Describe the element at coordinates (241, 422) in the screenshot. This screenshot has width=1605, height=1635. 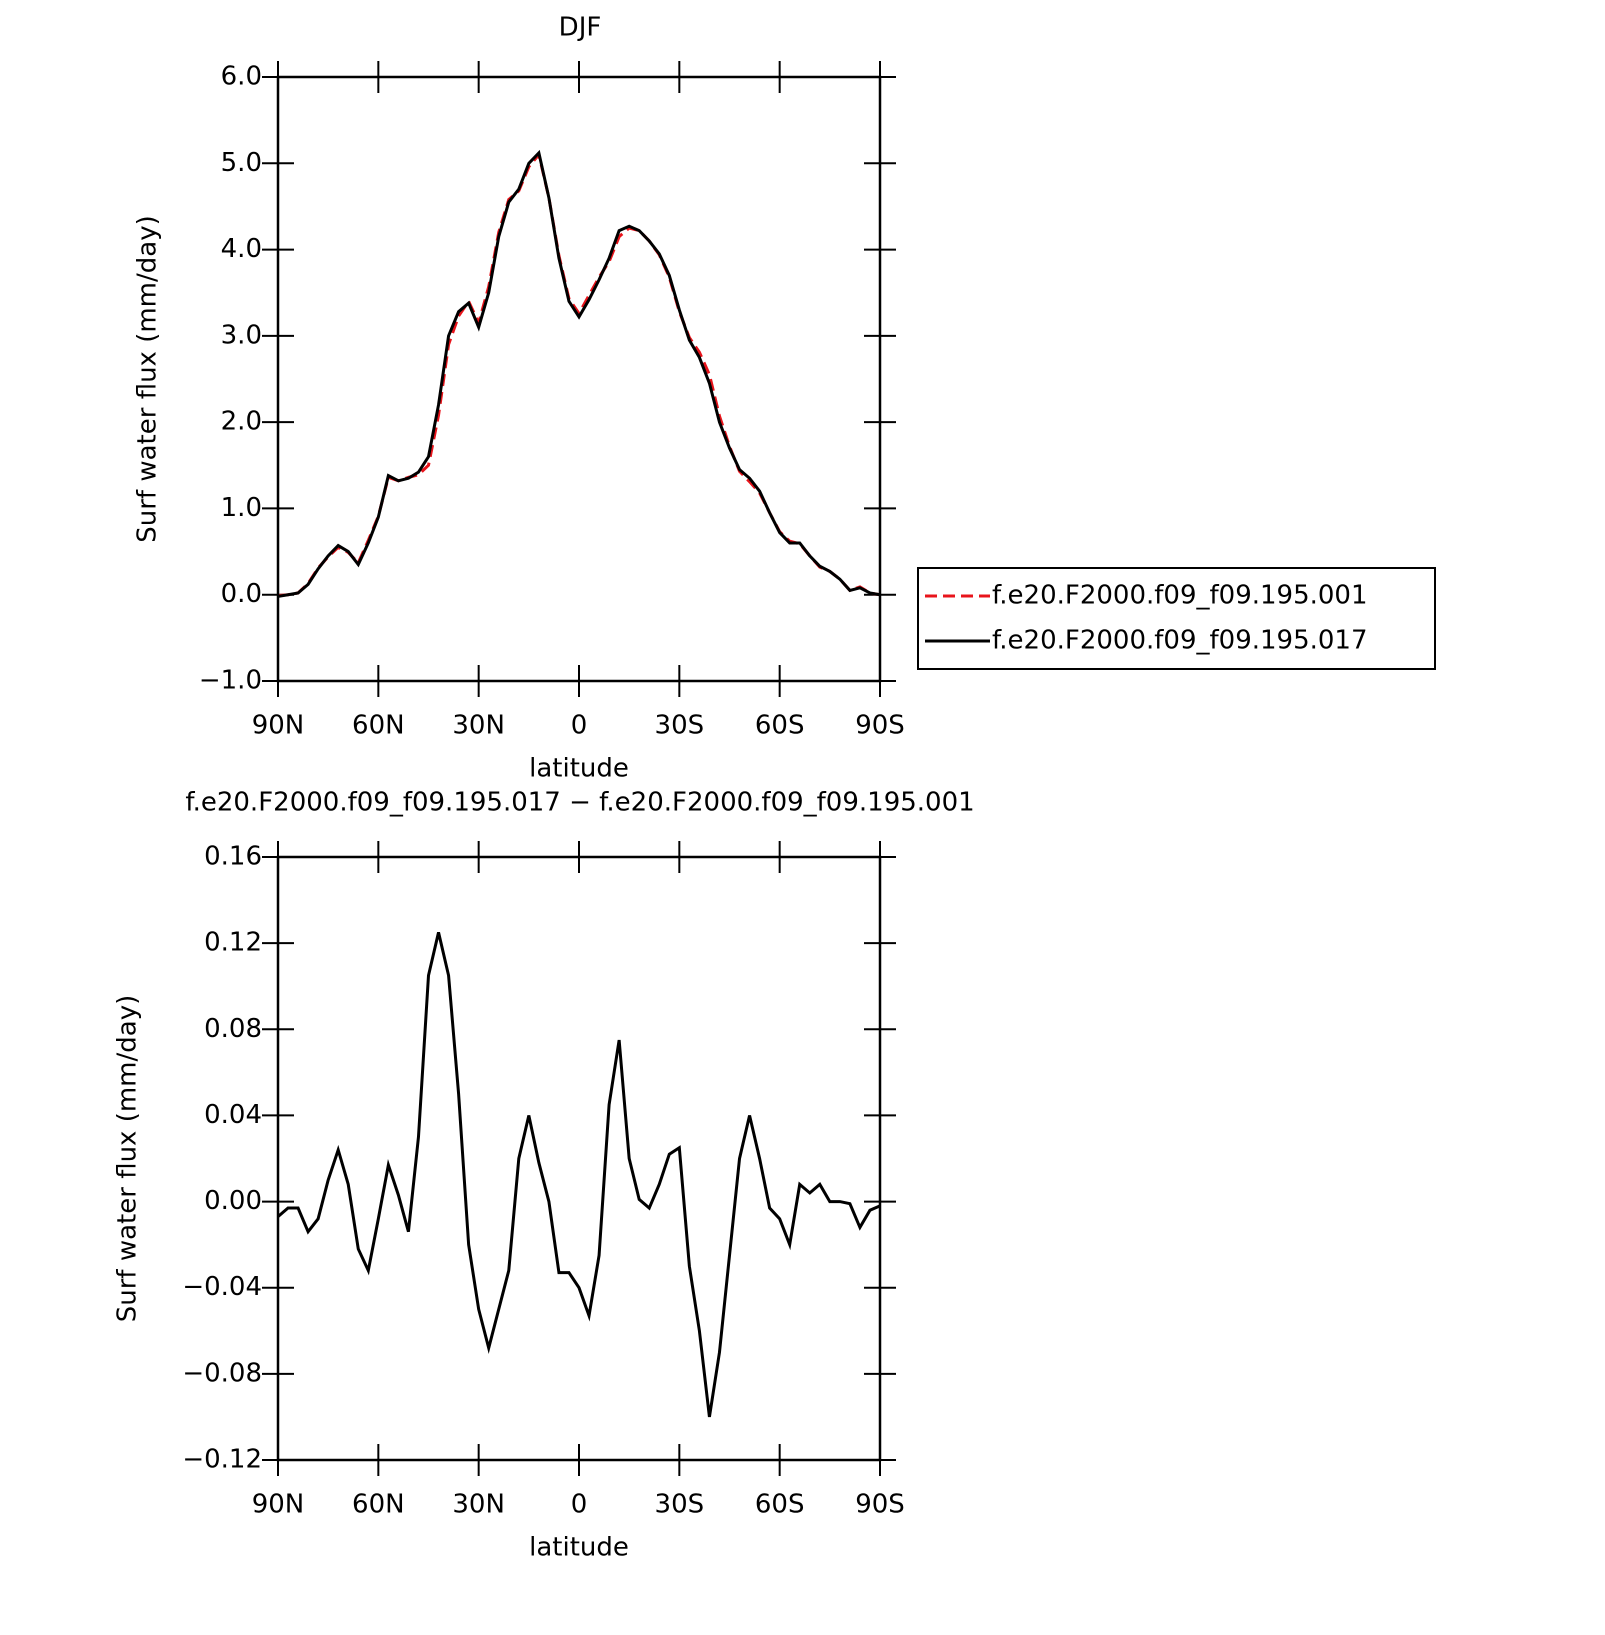
I see `y-tick-label: 2.0` at that location.